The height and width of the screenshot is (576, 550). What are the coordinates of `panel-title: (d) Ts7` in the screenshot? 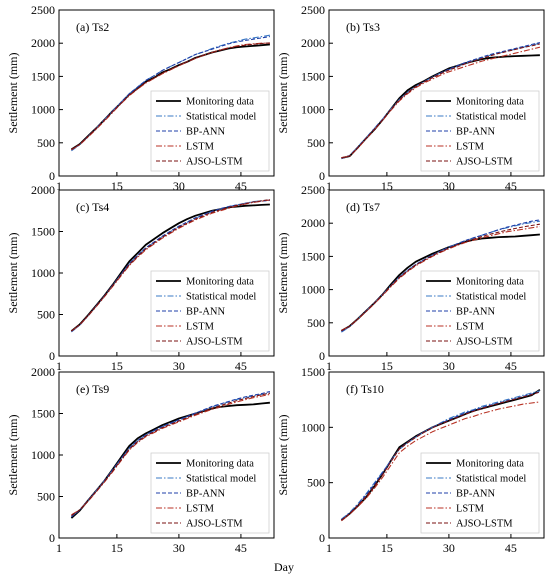 It's located at (363, 207).